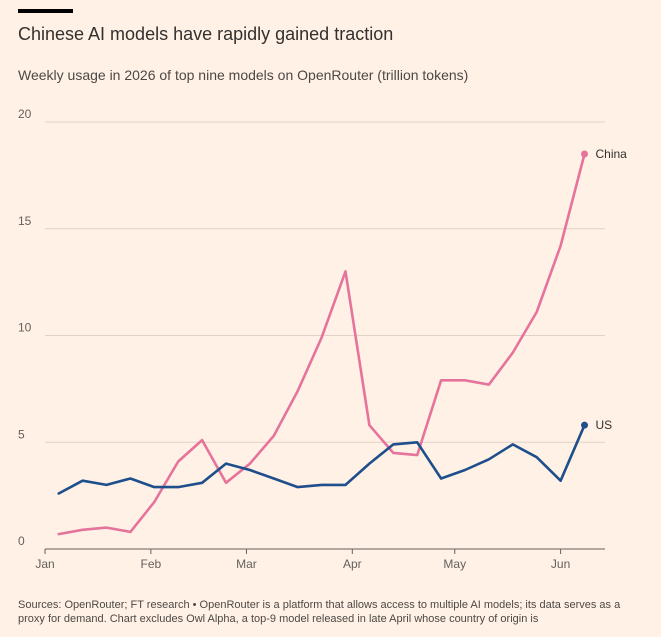 This screenshot has height=637, width=661. Describe the element at coordinates (44, 564) in the screenshot. I see `x-tick-label: Jan` at that location.